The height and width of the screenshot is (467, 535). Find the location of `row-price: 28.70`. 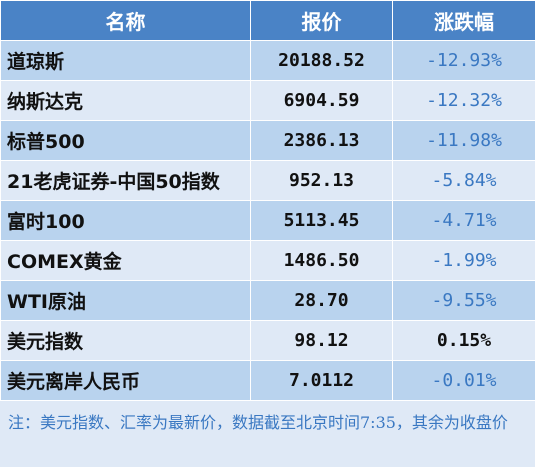

row-price: 28.70 is located at coordinates (321, 300).